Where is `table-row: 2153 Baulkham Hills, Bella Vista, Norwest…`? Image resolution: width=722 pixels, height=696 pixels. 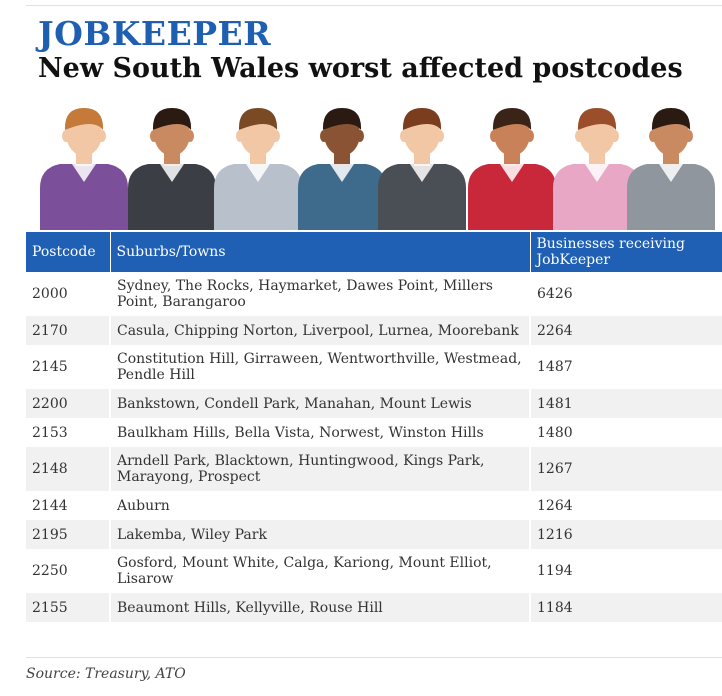
table-row: 2153 Baulkham Hills, Bella Vista, Norwest… is located at coordinates (374, 432).